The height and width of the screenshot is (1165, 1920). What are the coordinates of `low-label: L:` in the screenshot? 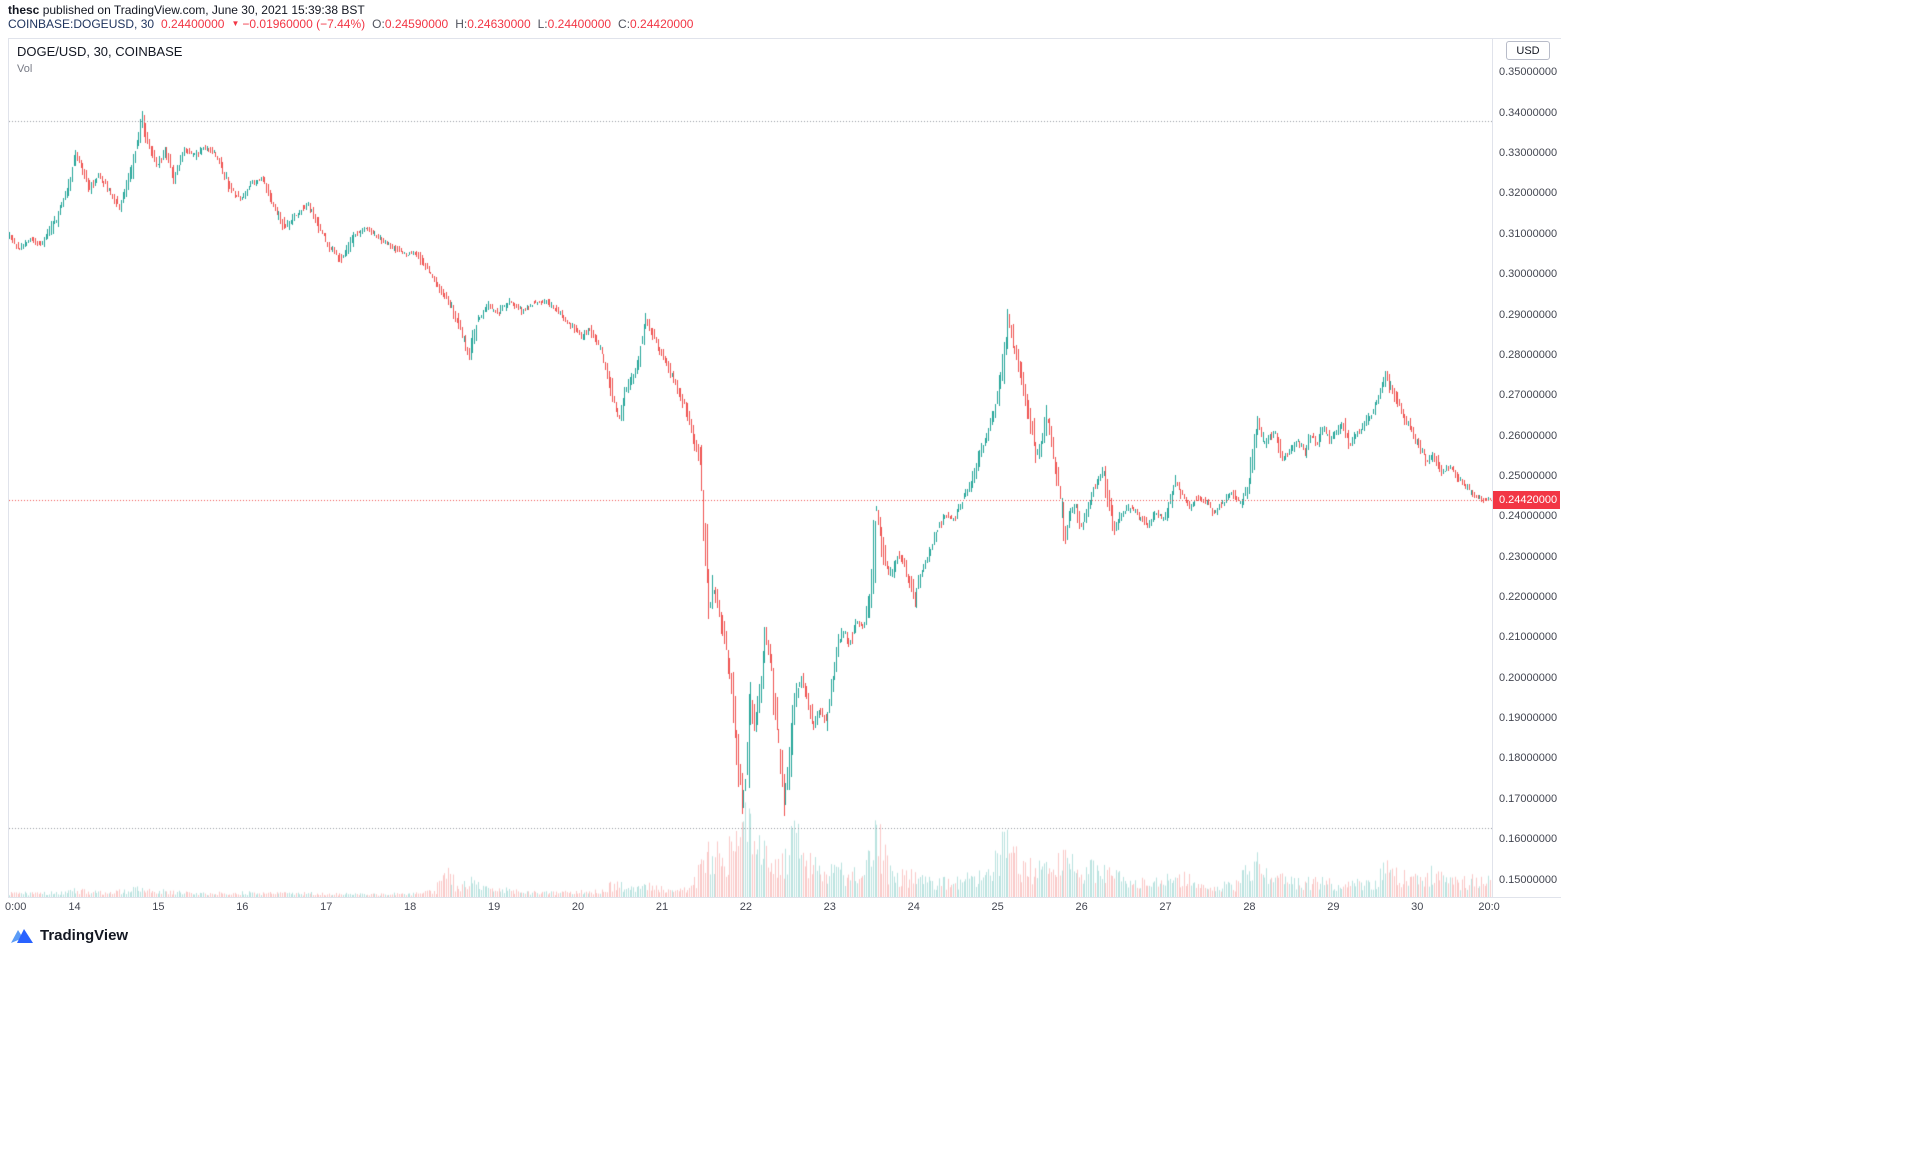 It's located at (542, 24).